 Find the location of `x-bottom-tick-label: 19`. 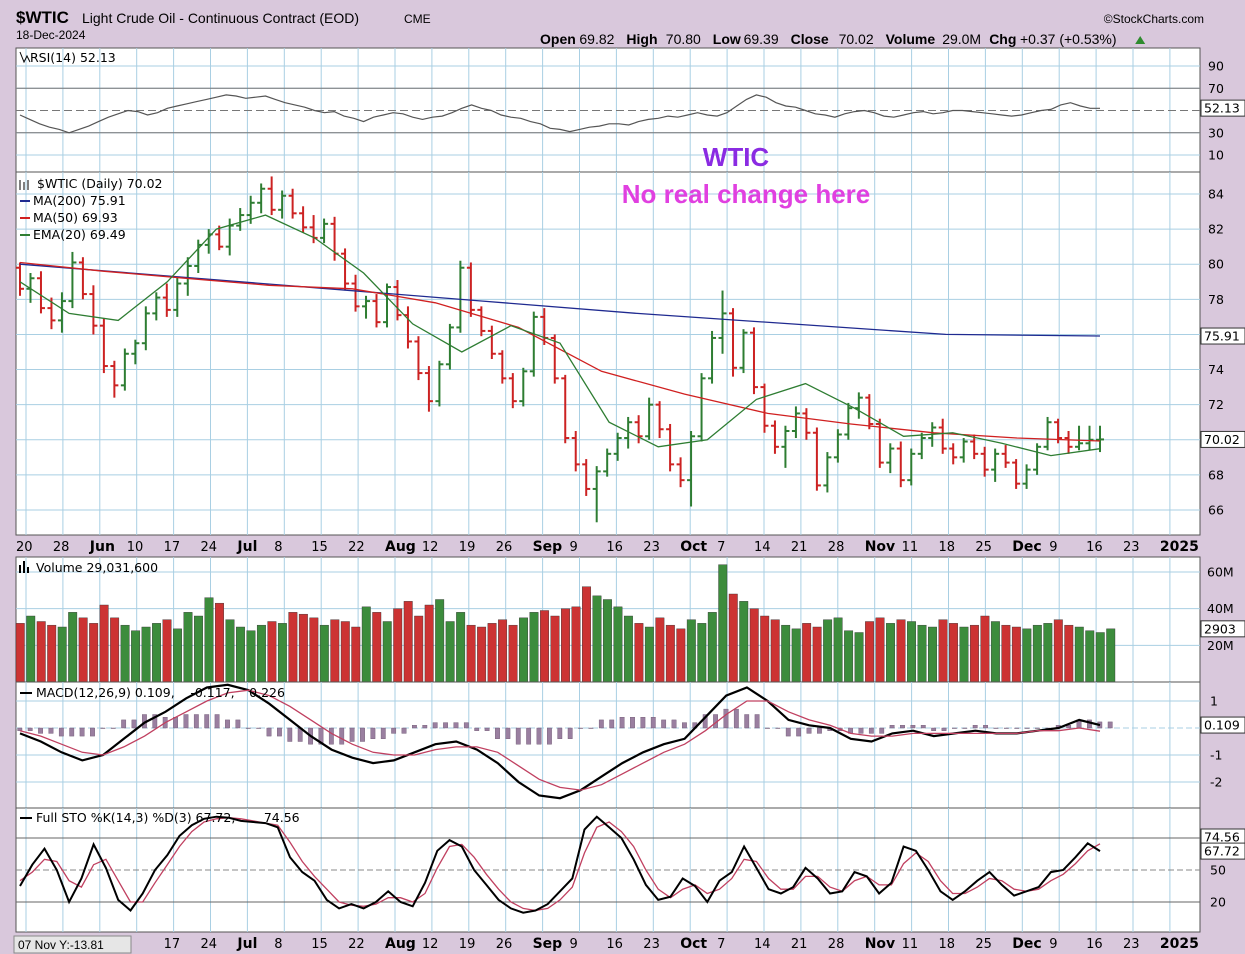

x-bottom-tick-label: 19 is located at coordinates (467, 944).